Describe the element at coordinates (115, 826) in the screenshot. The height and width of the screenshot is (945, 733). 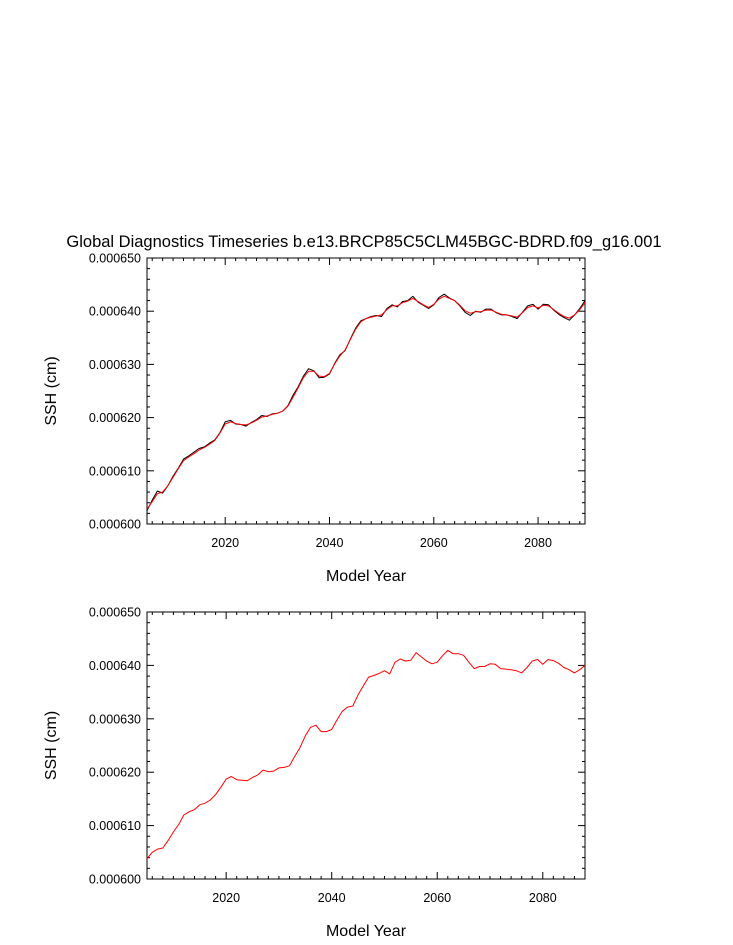
I see `bottom-y-tick-label: 0.000610` at that location.